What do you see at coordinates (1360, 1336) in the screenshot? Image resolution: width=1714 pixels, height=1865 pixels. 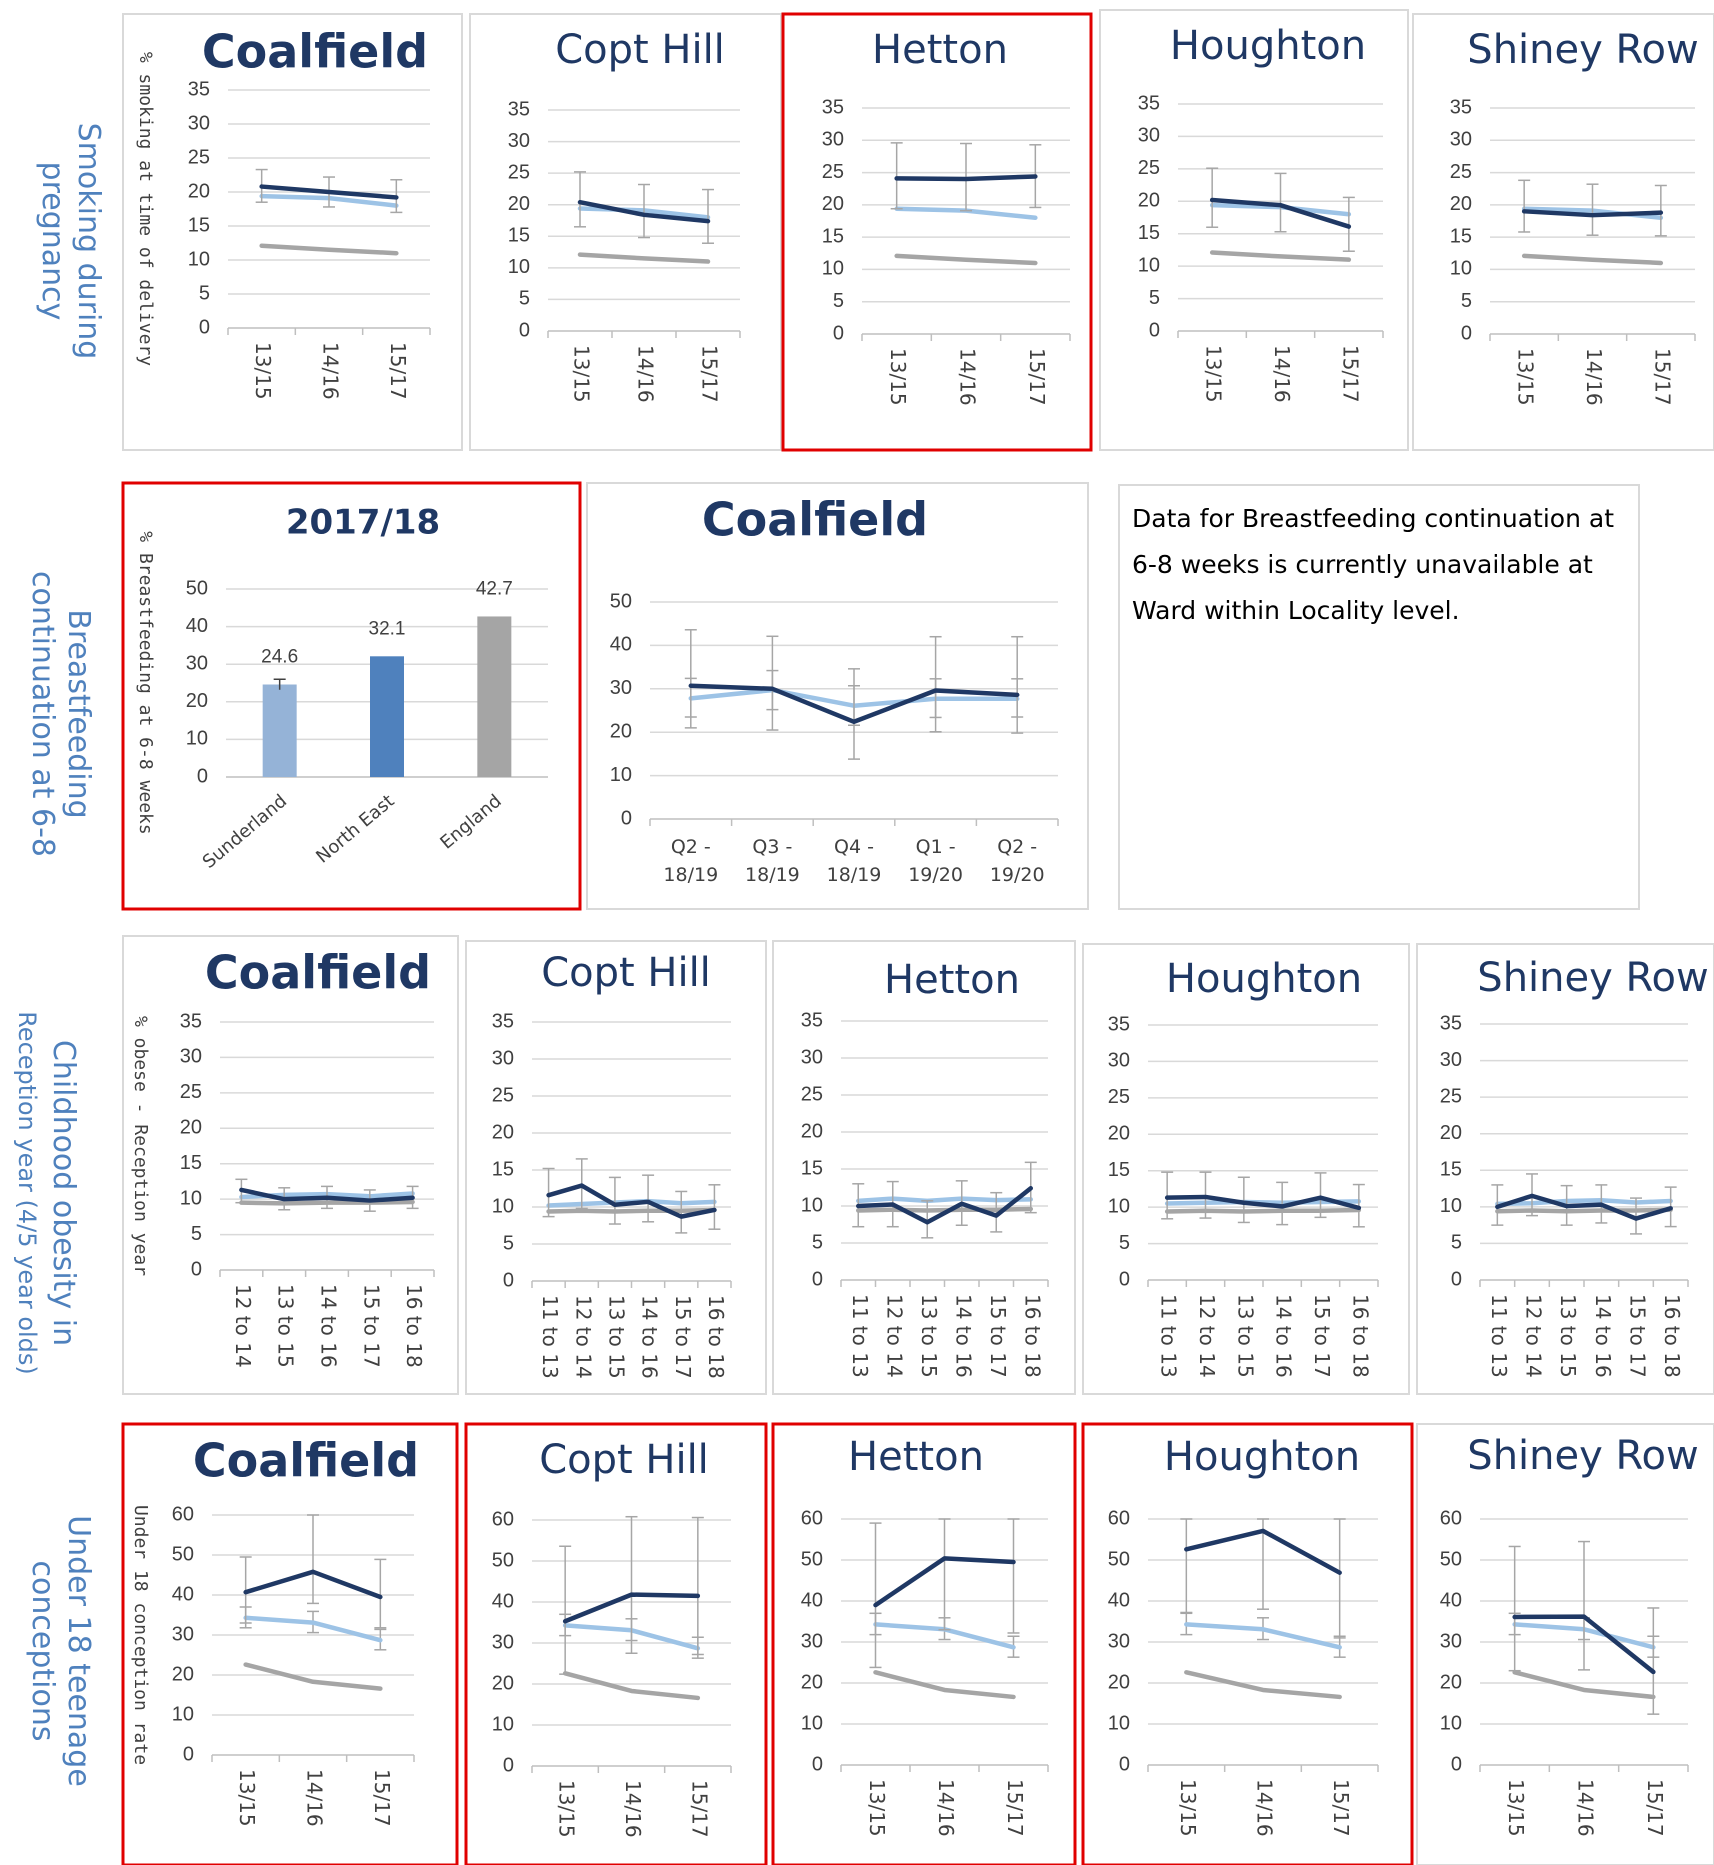 I see `x-tick-label: 16 to 18` at bounding box center [1360, 1336].